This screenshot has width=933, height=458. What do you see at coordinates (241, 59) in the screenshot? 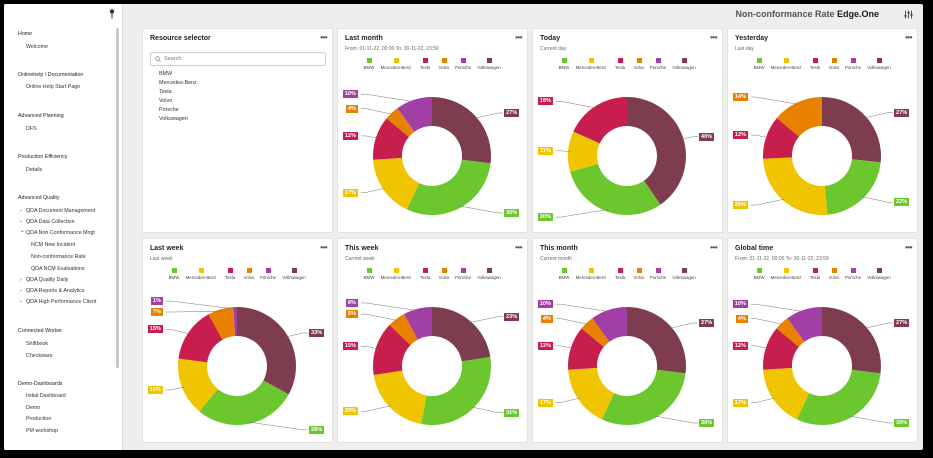
I see `search-input` at bounding box center [241, 59].